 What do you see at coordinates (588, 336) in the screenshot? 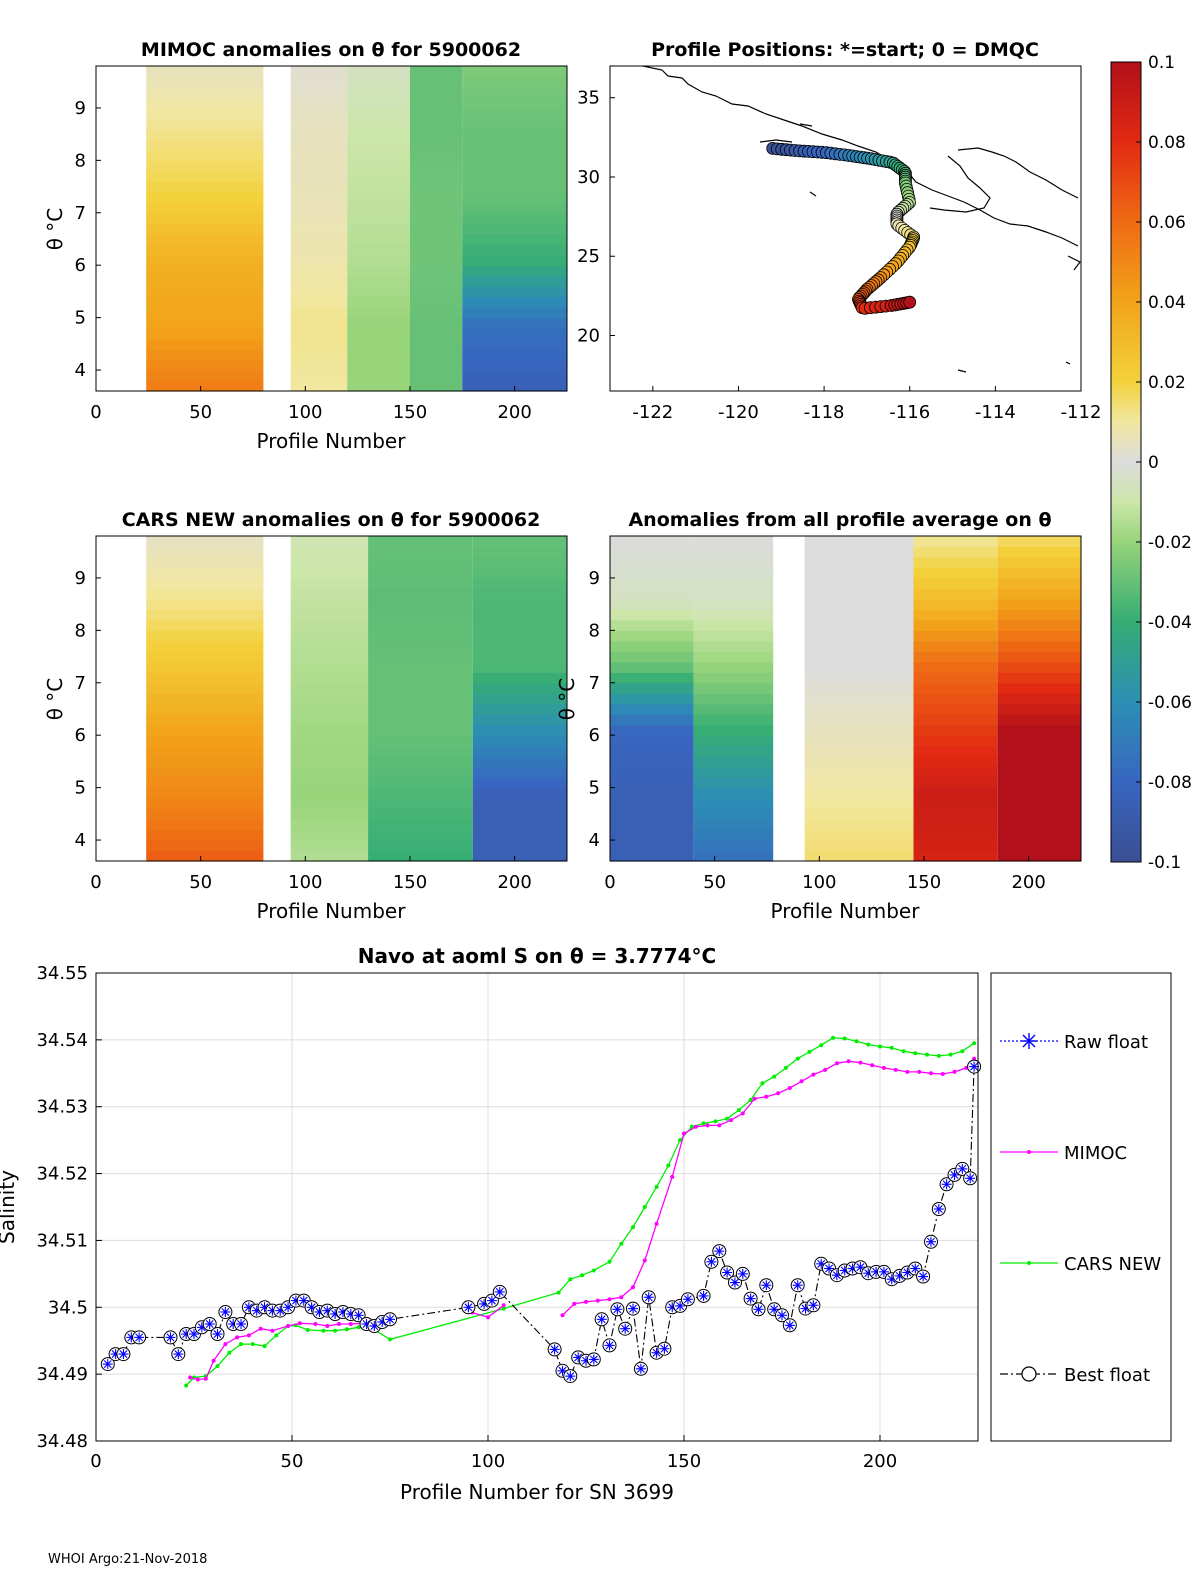
I see `y-tick-label: 20` at bounding box center [588, 336].